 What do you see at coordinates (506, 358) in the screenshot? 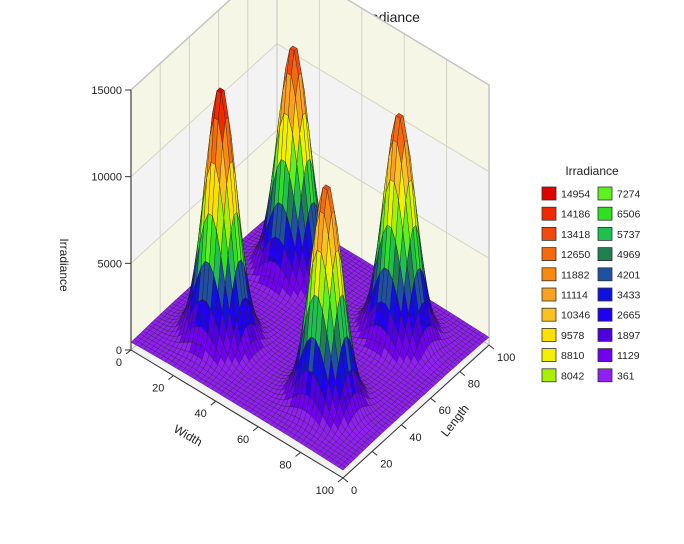
I see `y-tick-label: 100` at bounding box center [506, 358].